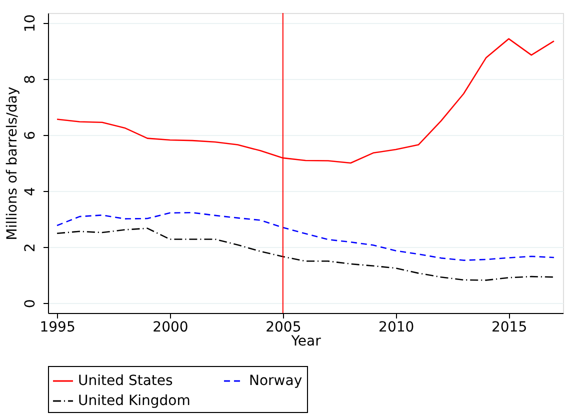 The image size is (586, 418). Describe the element at coordinates (30, 79) in the screenshot. I see `y-tick-label: 8` at that location.